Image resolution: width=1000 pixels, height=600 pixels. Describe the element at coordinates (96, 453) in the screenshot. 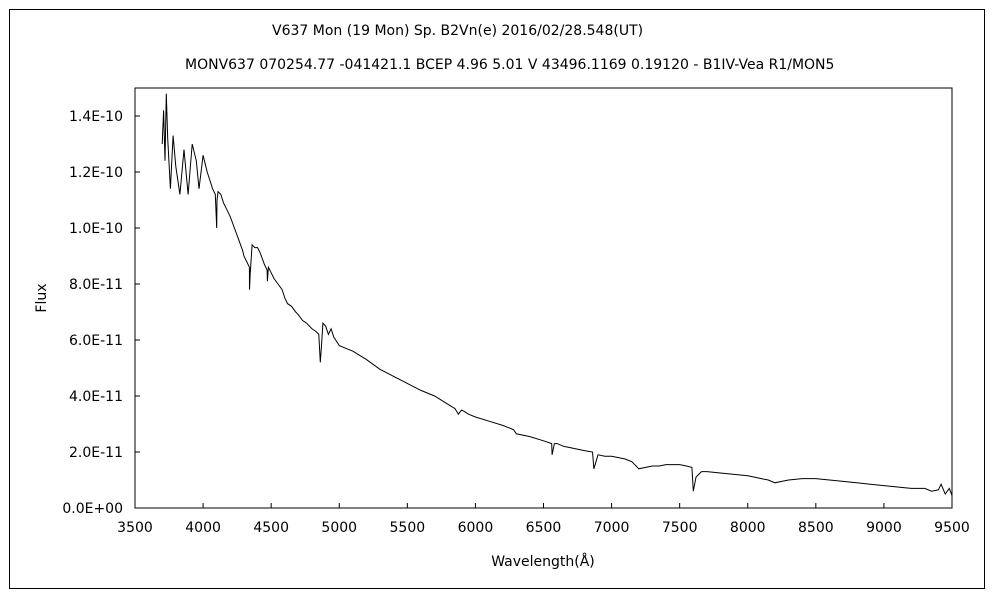

I see `y-tick-label: 2.0E-11` at that location.